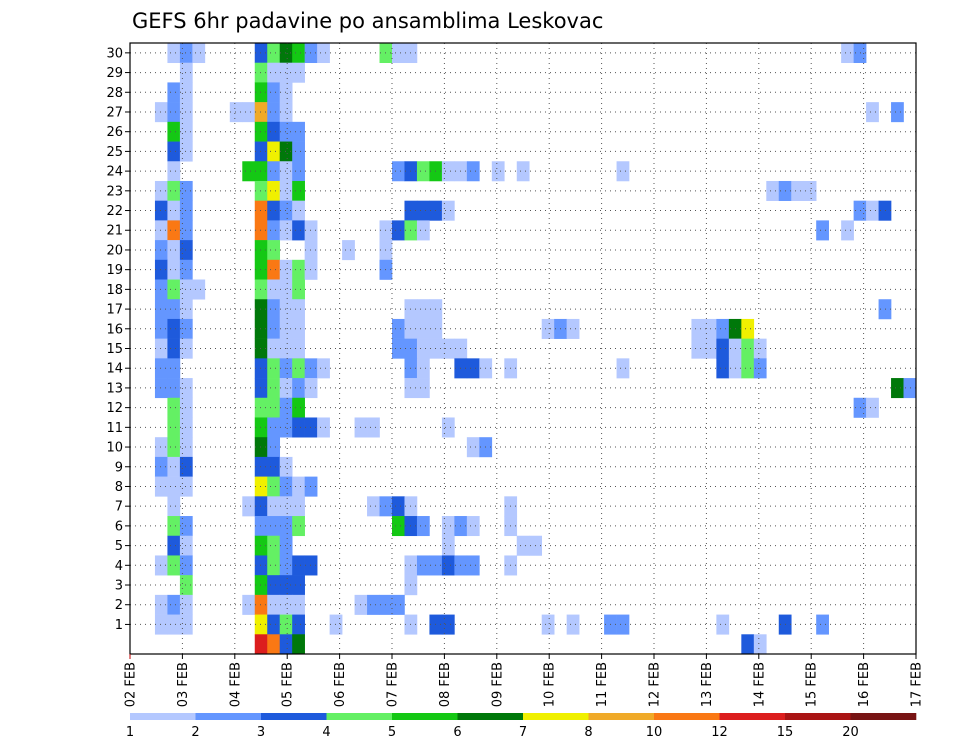 The image size is (960, 742). Describe the element at coordinates (654, 732) in the screenshot. I see `colorbar-label: 10` at that location.